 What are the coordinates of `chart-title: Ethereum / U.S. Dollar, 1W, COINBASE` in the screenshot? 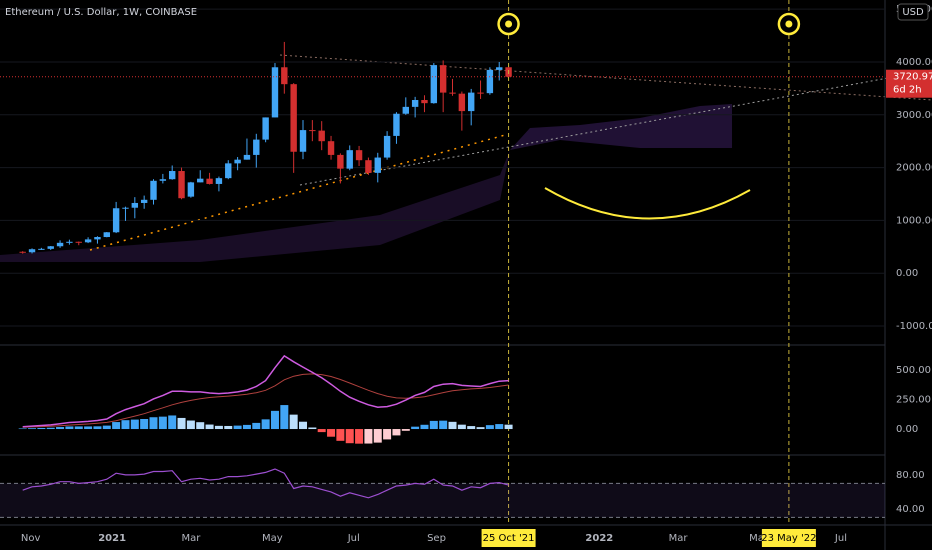 It's located at (101, 12).